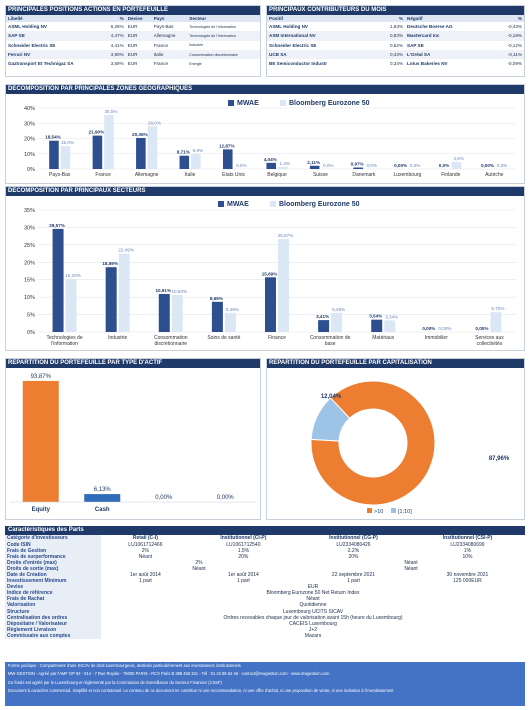  I want to click on y-tick-label: 30%, so click(29, 228).